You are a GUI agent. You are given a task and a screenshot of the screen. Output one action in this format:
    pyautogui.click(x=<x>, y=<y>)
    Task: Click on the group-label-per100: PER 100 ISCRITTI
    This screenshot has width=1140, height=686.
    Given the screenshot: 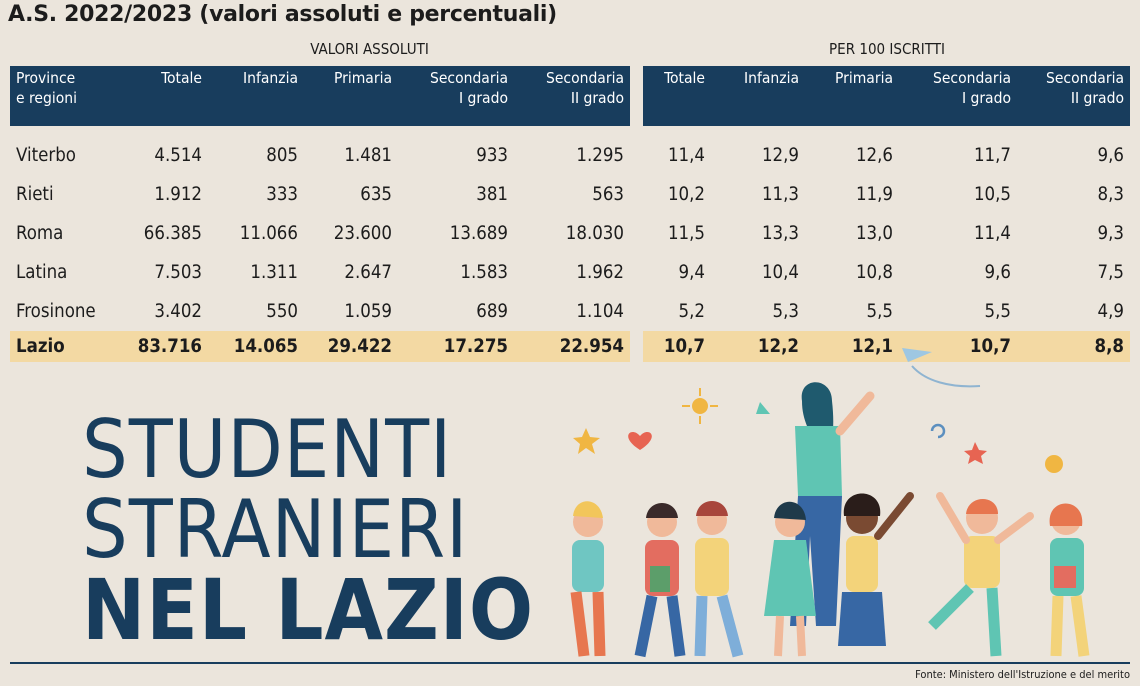 What is the action you would take?
    pyautogui.click(x=887, y=49)
    